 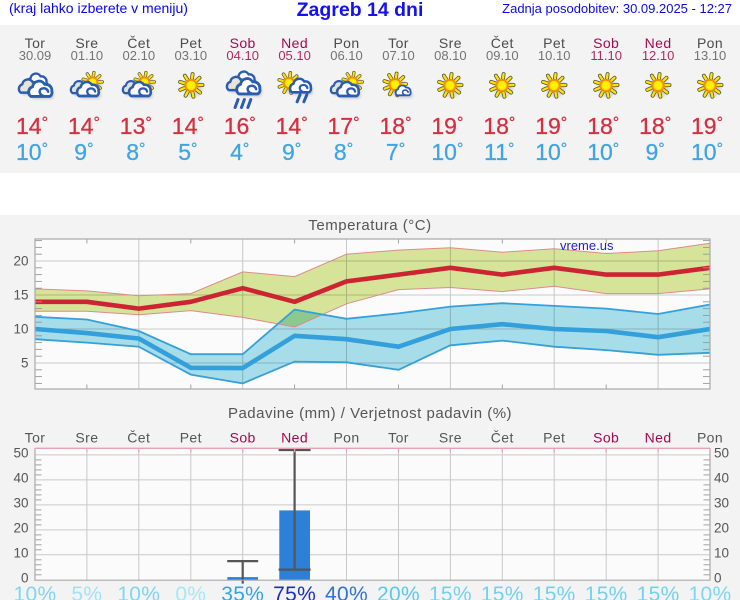 I want to click on svg-text: 35%, so click(x=242, y=591).